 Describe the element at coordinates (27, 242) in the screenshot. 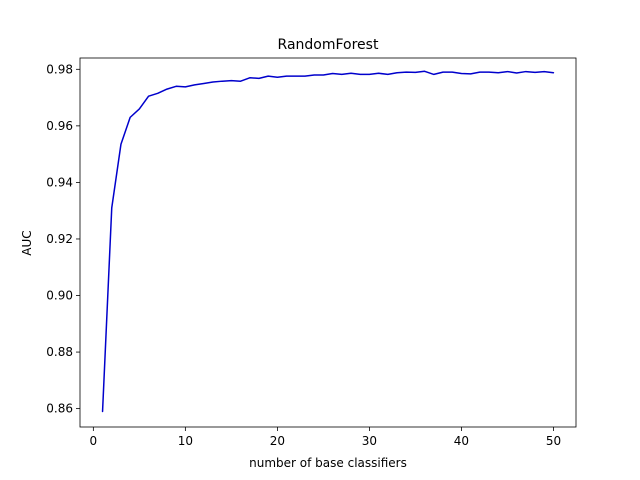

I see `y-axis-label: AUC` at that location.